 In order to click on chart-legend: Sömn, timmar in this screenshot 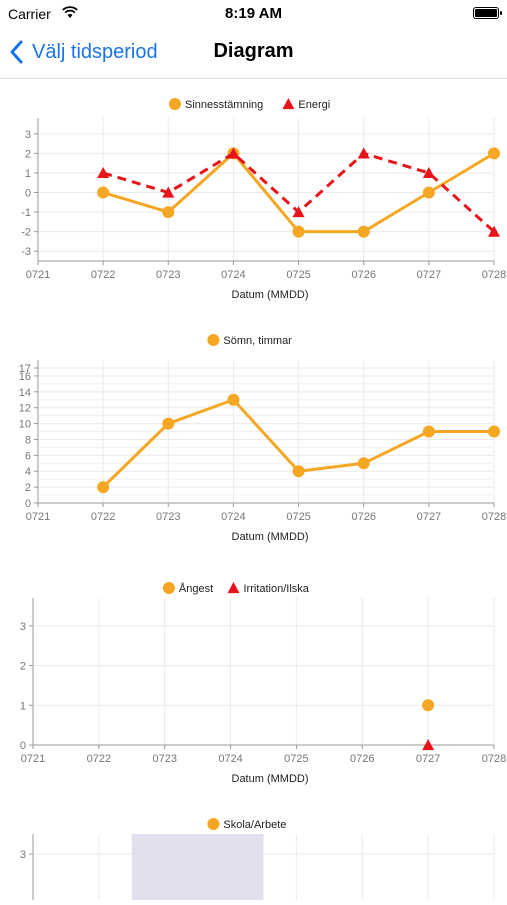, I will do `click(249, 340)`.